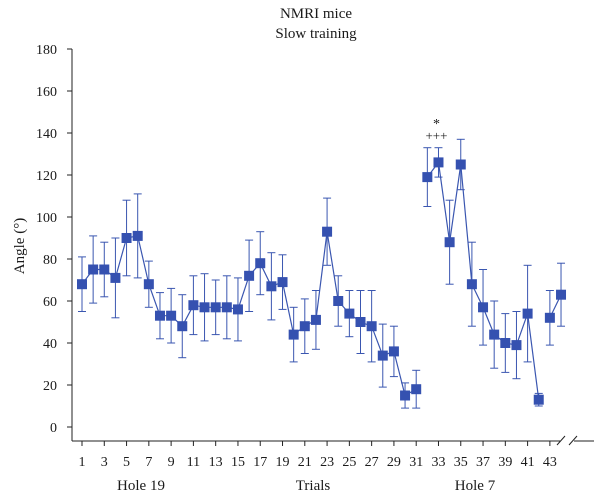  Describe the element at coordinates (148, 462) in the screenshot. I see `x-tick-label: 7` at that location.